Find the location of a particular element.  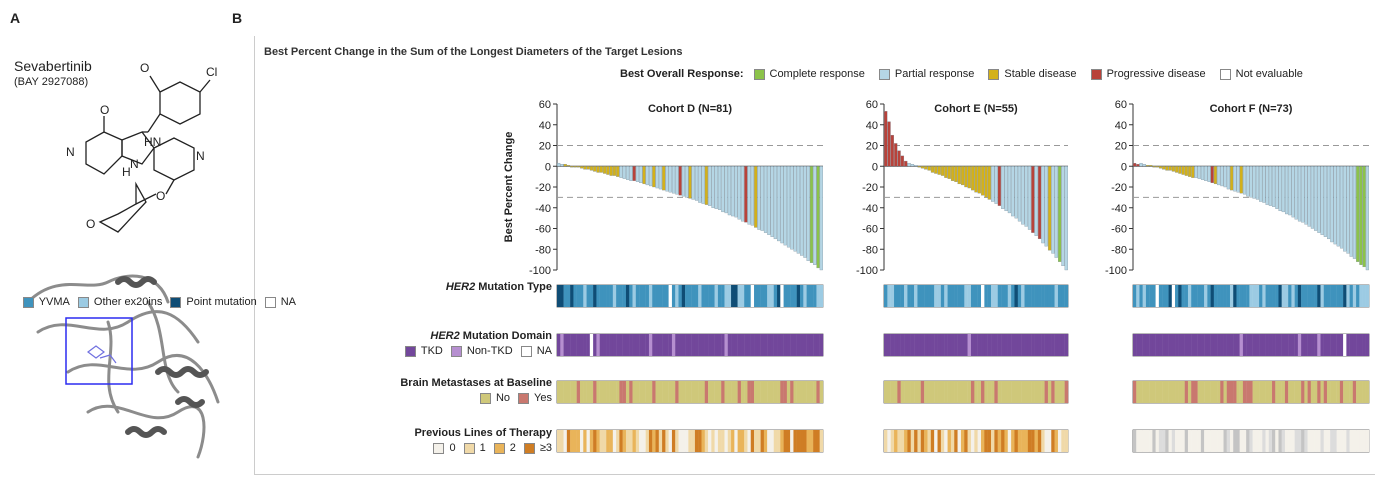

legend-label: Partial response is located at coordinates (934, 74).